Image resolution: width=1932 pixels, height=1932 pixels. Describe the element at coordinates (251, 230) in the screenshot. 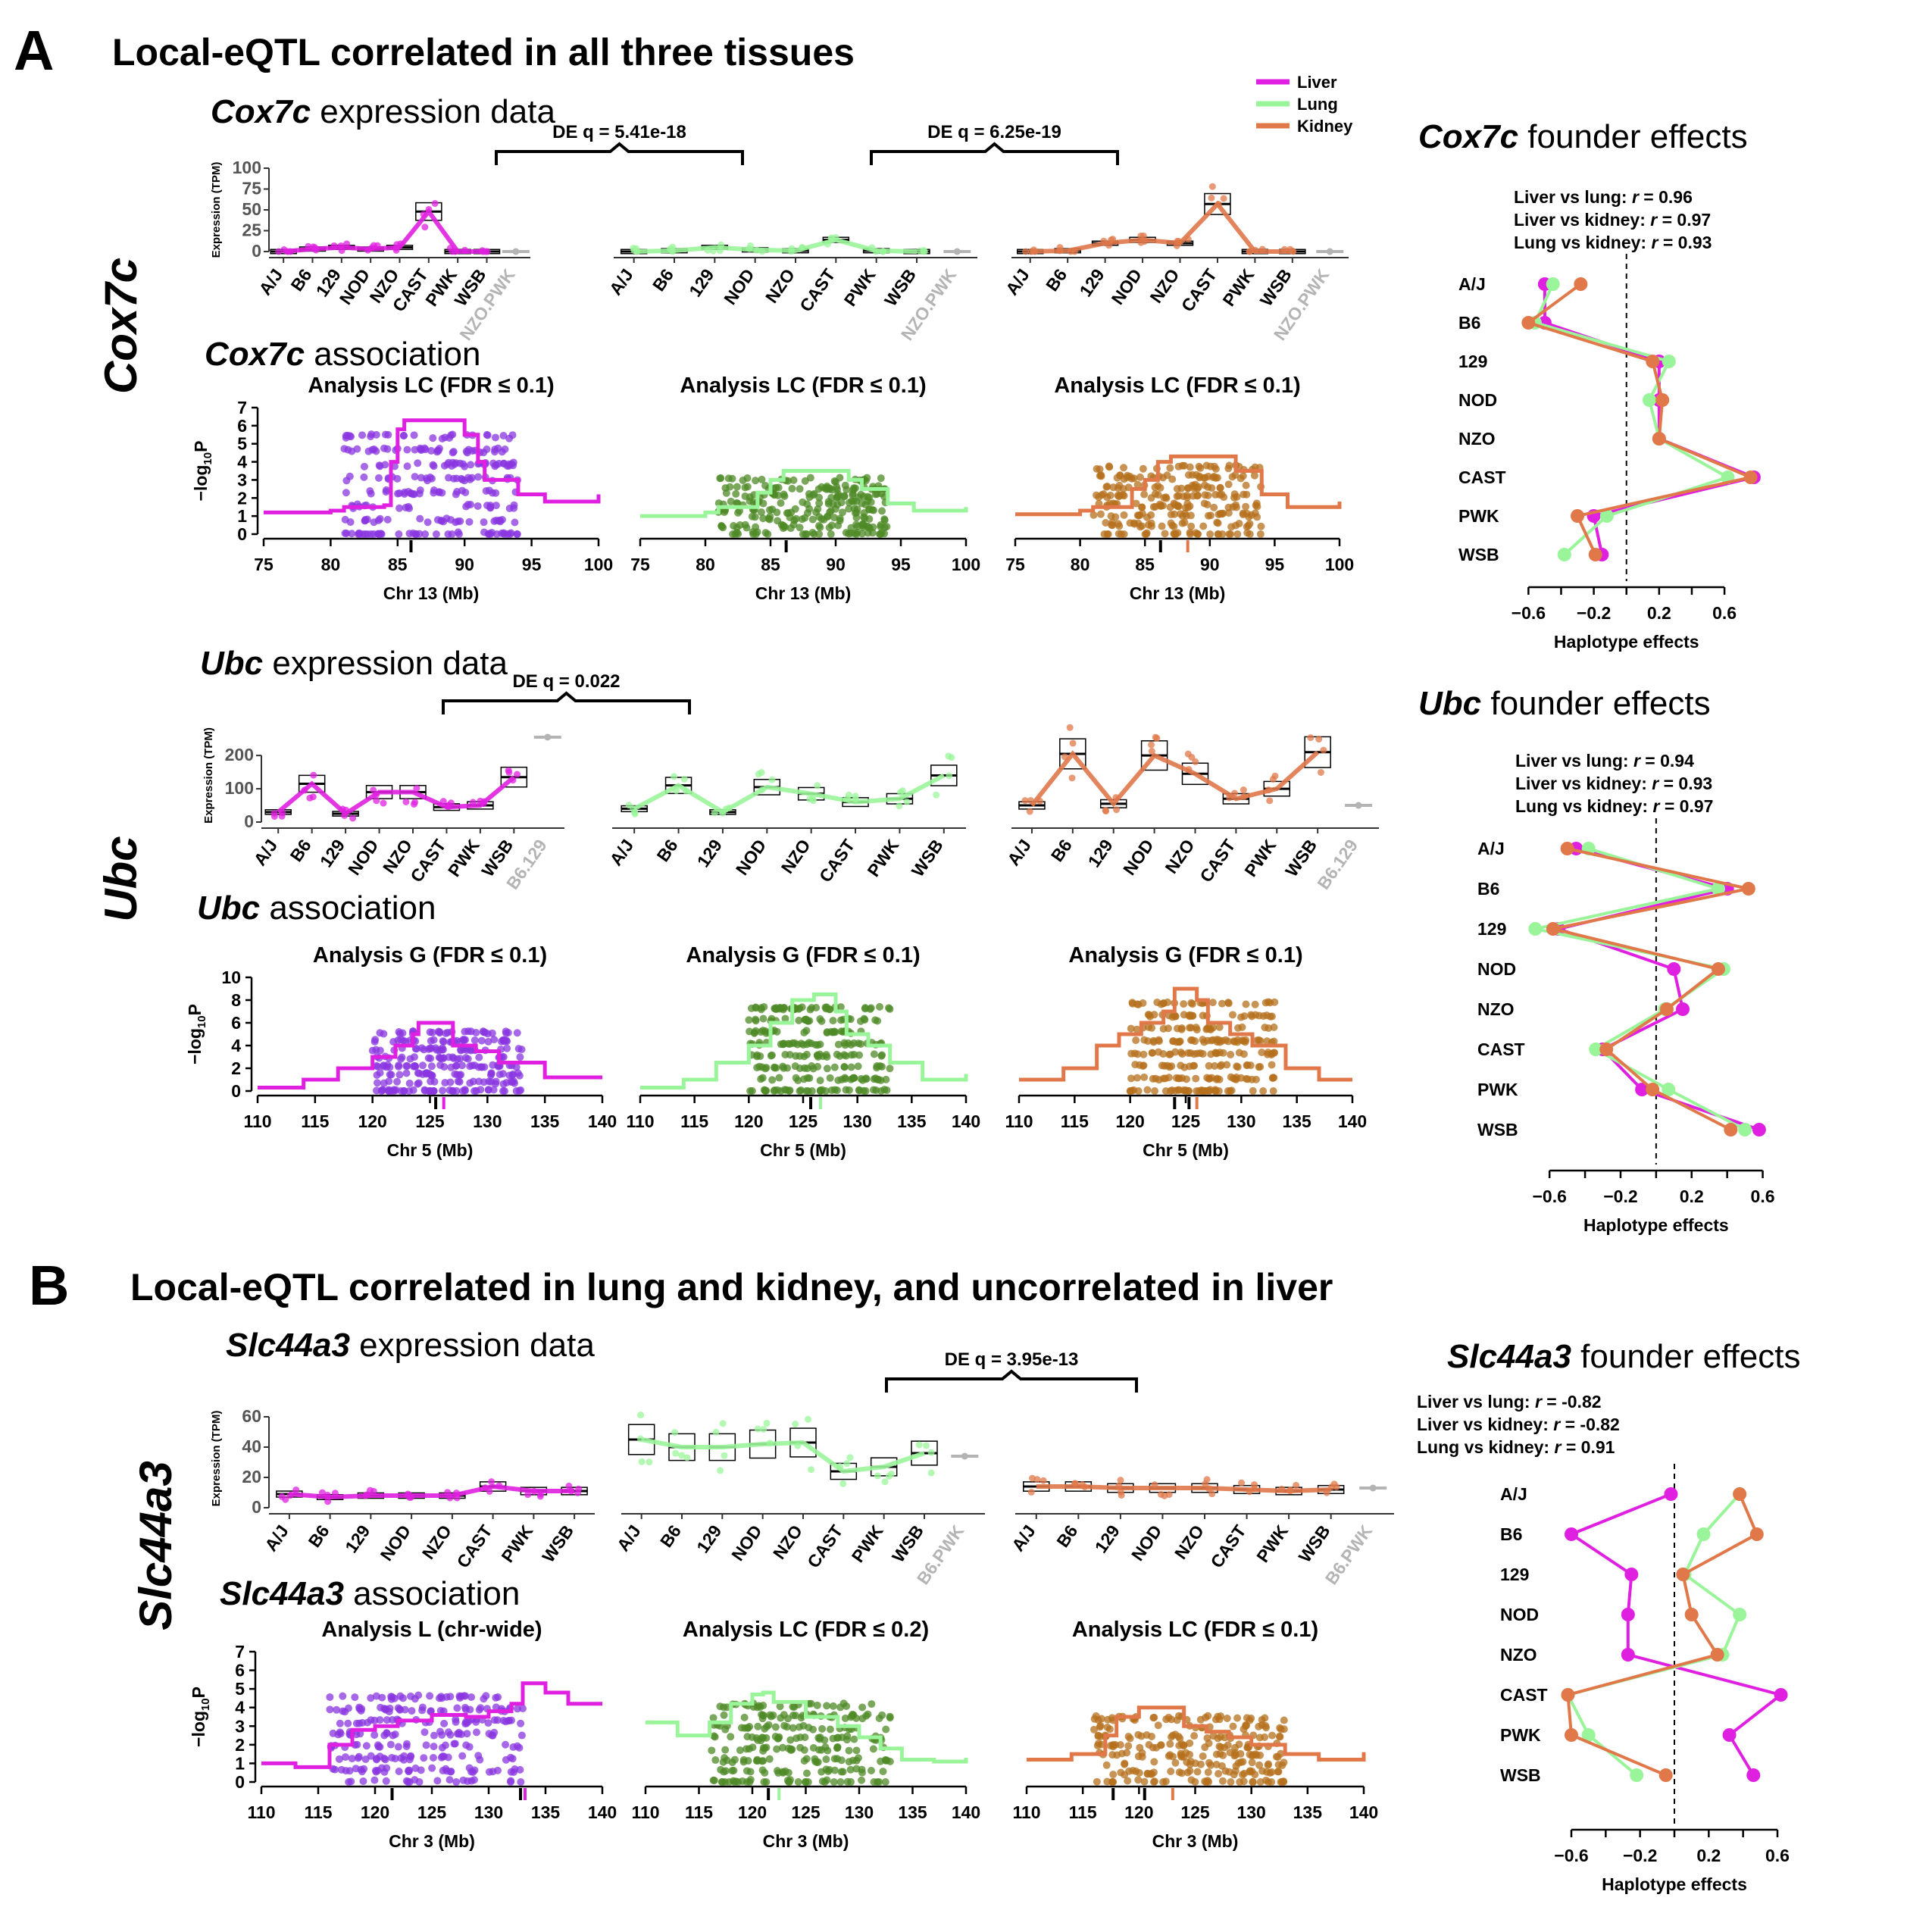

I see `expression-y-tick-label: 25` at that location.